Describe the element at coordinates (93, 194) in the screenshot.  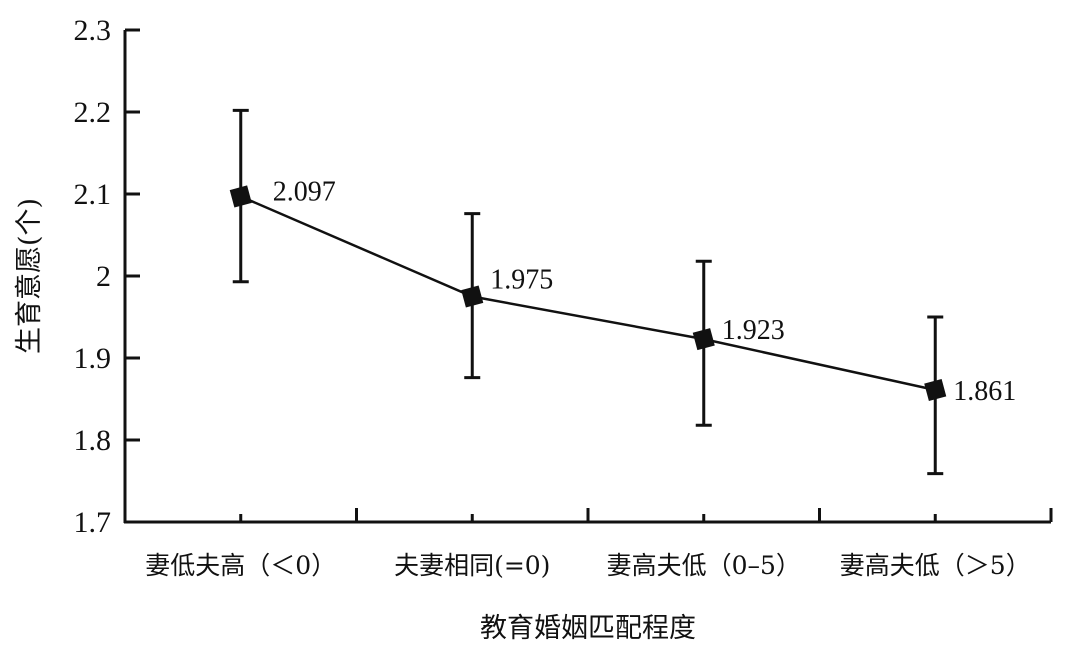
I see `y-tick-label: 2.1` at that location.